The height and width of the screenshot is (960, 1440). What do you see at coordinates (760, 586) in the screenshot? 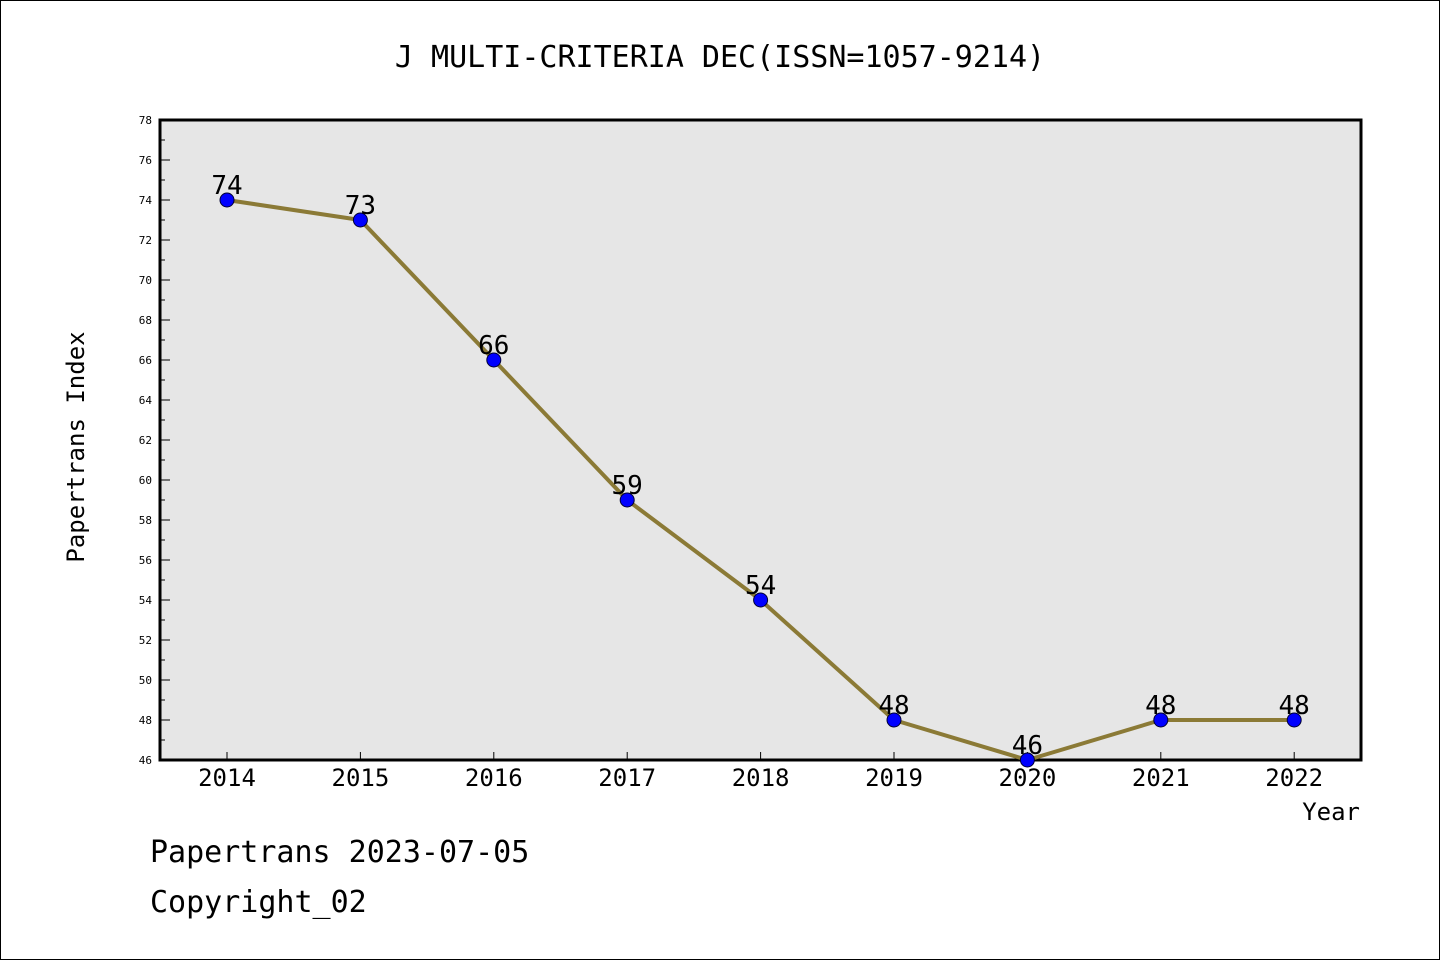
I see `data-label: 54` at bounding box center [760, 586].